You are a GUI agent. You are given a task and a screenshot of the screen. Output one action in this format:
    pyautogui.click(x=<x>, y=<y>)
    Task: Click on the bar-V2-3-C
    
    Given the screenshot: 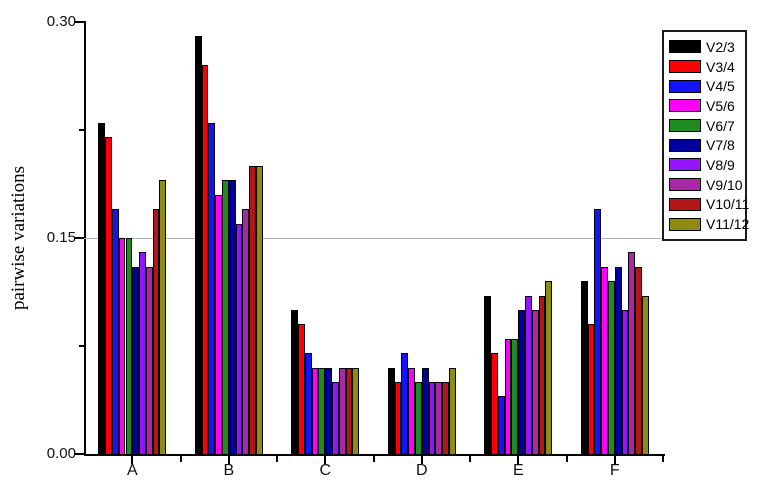 What is the action you would take?
    pyautogui.click(x=295, y=382)
    